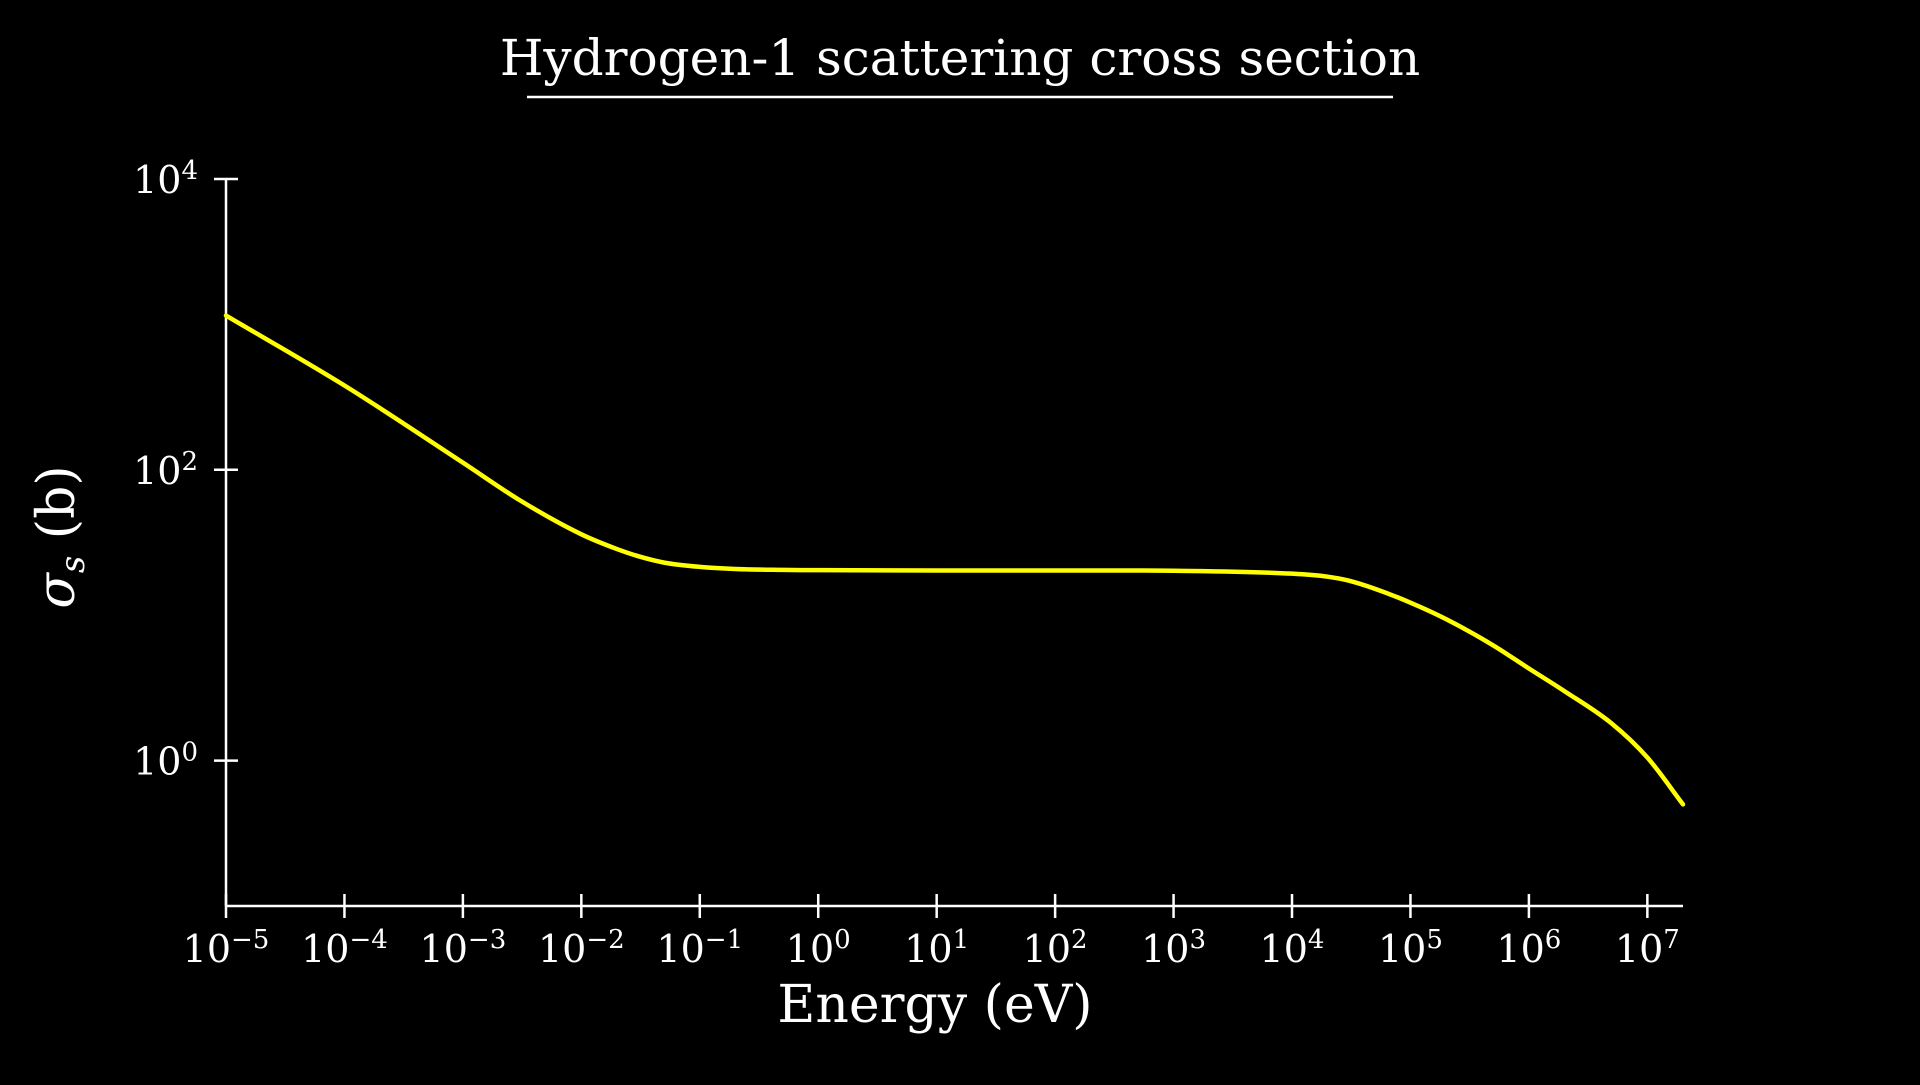  Describe the element at coordinates (226, 948) in the screenshot. I see `x-tick-label: 10⁻⁵` at that location.